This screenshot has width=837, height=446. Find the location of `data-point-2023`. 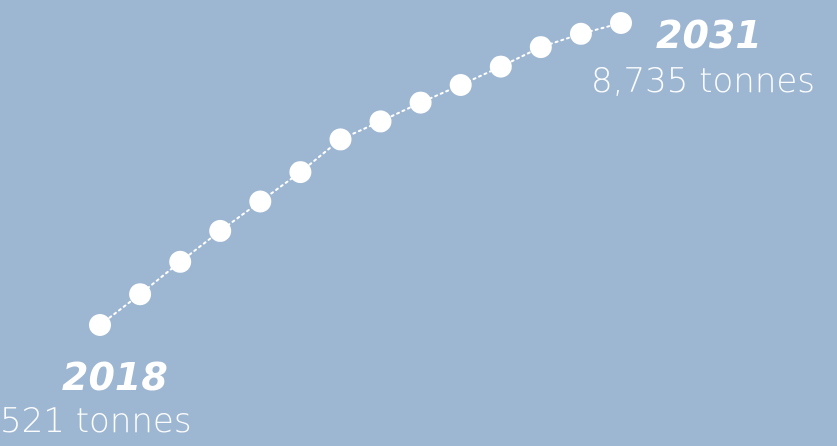

data-point-2023 is located at coordinates (300, 172).